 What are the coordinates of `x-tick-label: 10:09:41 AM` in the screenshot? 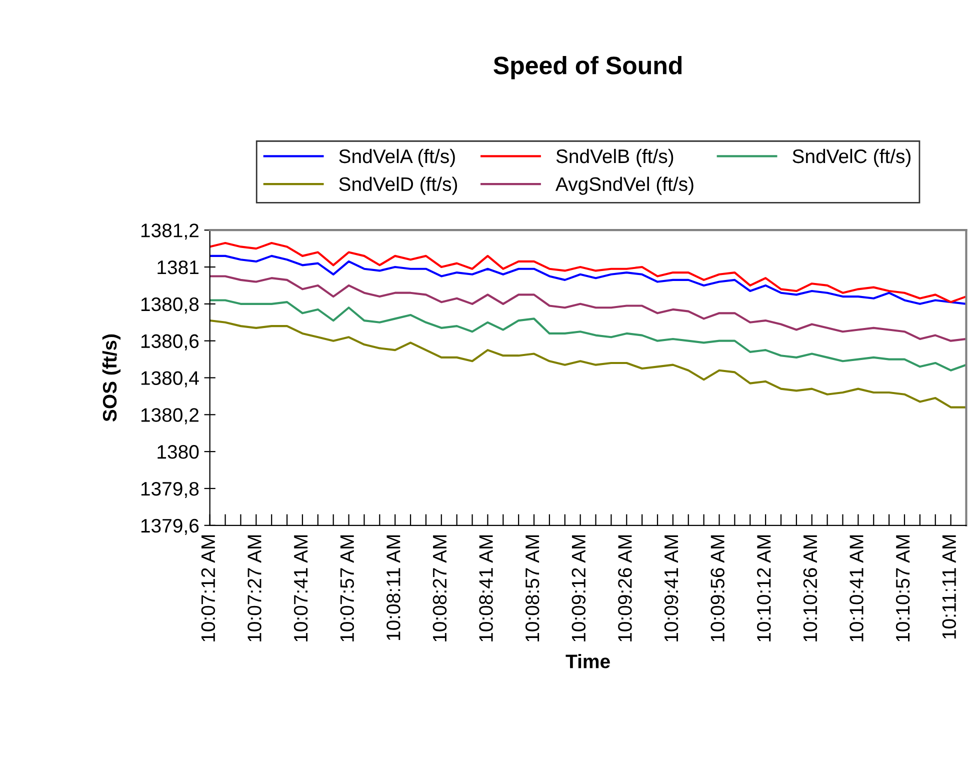 It's located at (671, 588).